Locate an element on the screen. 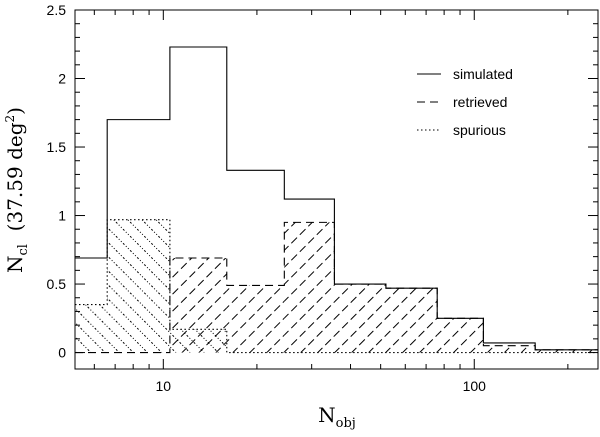 Image resolution: width=600 pixels, height=437 pixels. y-tick-label: 0 is located at coordinates (62, 353).